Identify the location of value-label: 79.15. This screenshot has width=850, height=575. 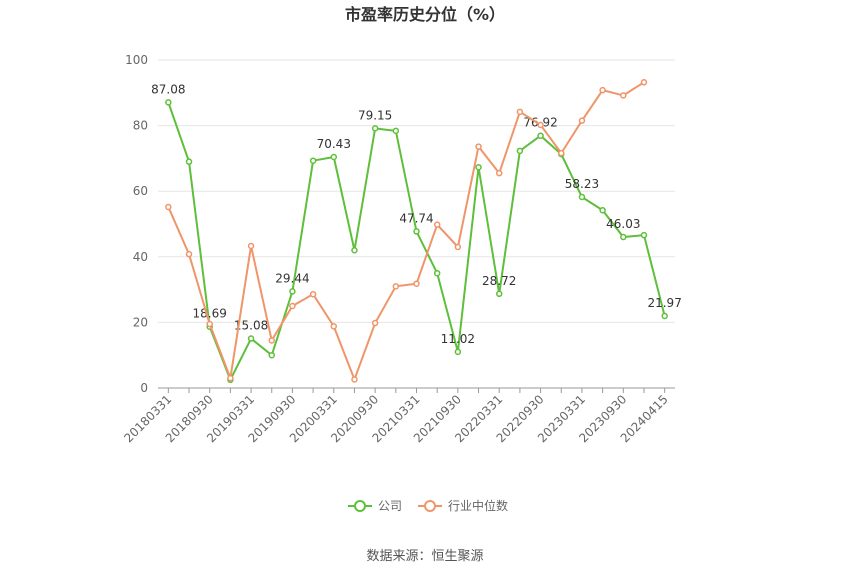
(375, 115).